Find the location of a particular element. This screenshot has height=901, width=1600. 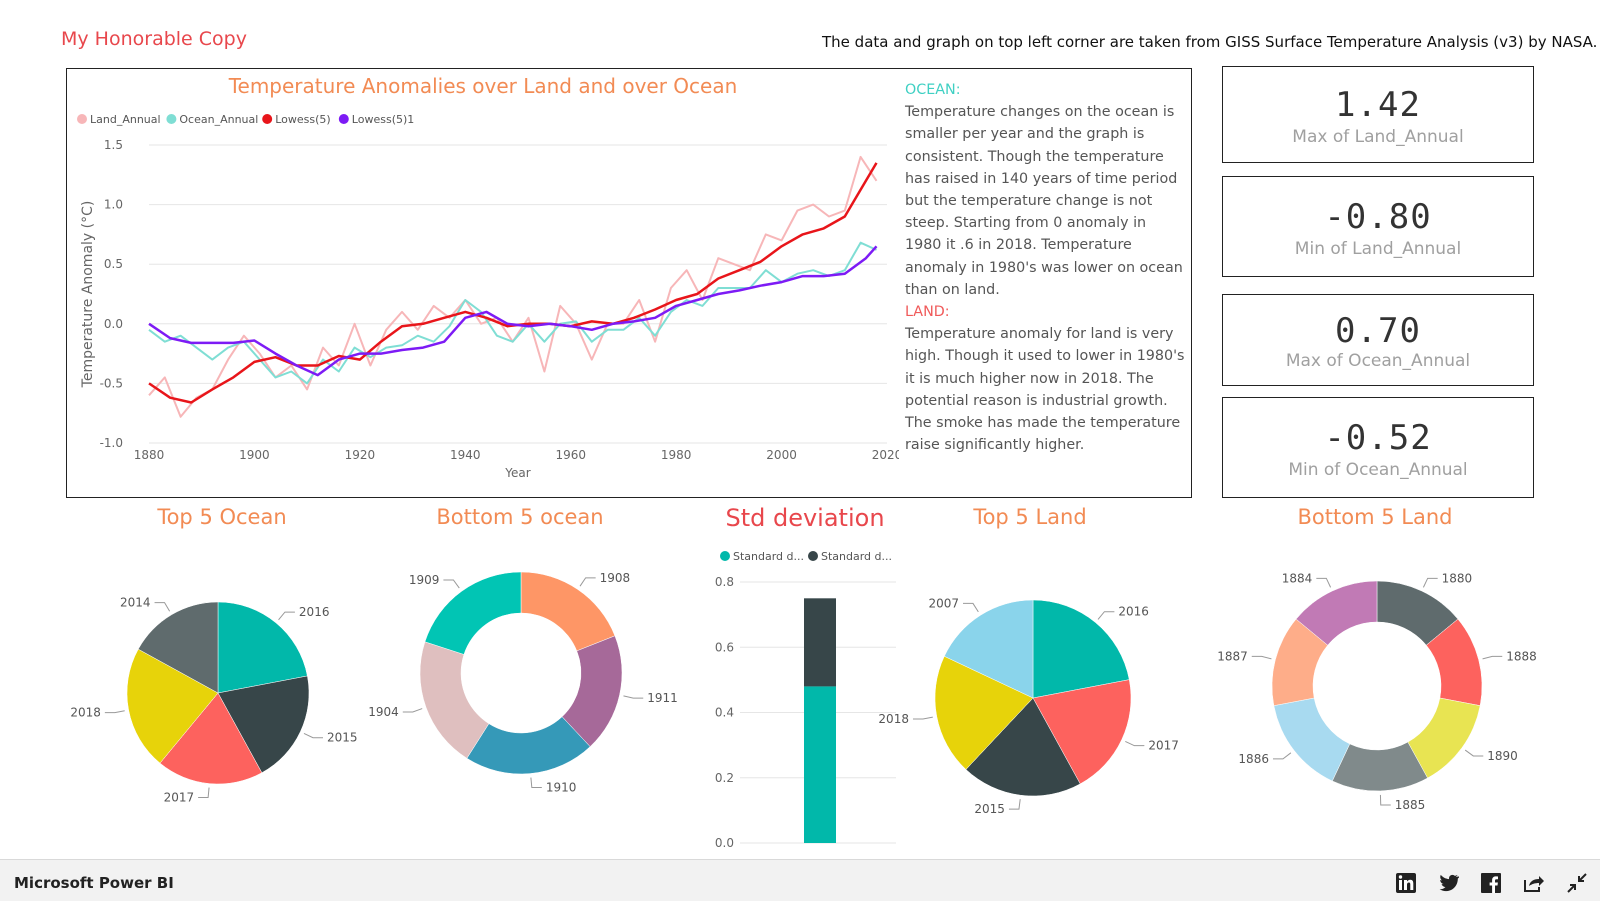

linkedin-icon is located at coordinates (1406, 883).